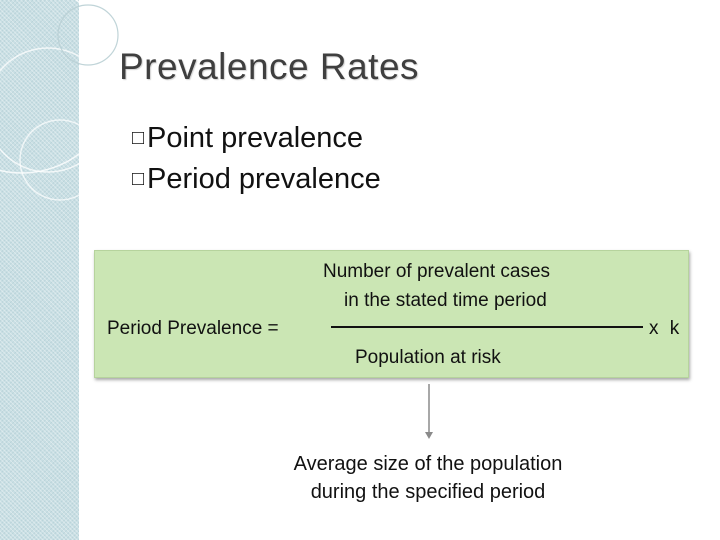 Image resolution: width=720 pixels, height=540 pixels. Describe the element at coordinates (264, 179) in the screenshot. I see `bullet-label: Period prevalence` at that location.